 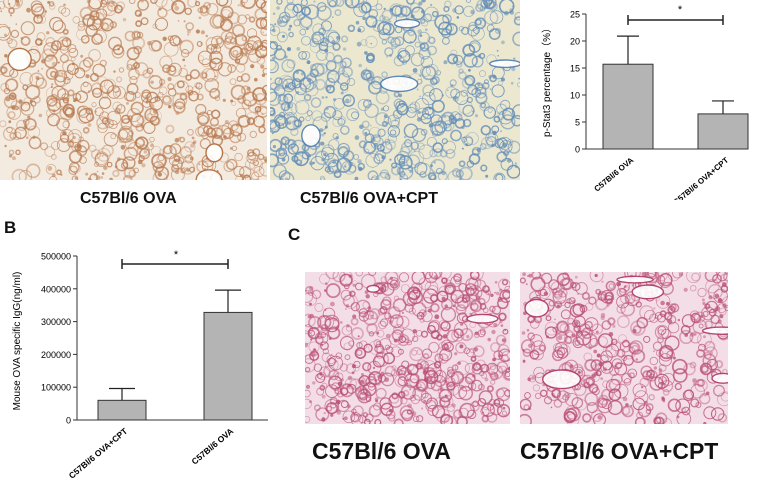 What do you see at coordinates (547, 80) in the screenshot?
I see `y-axis-label: p-Stat3 percentage（%）` at bounding box center [547, 80].